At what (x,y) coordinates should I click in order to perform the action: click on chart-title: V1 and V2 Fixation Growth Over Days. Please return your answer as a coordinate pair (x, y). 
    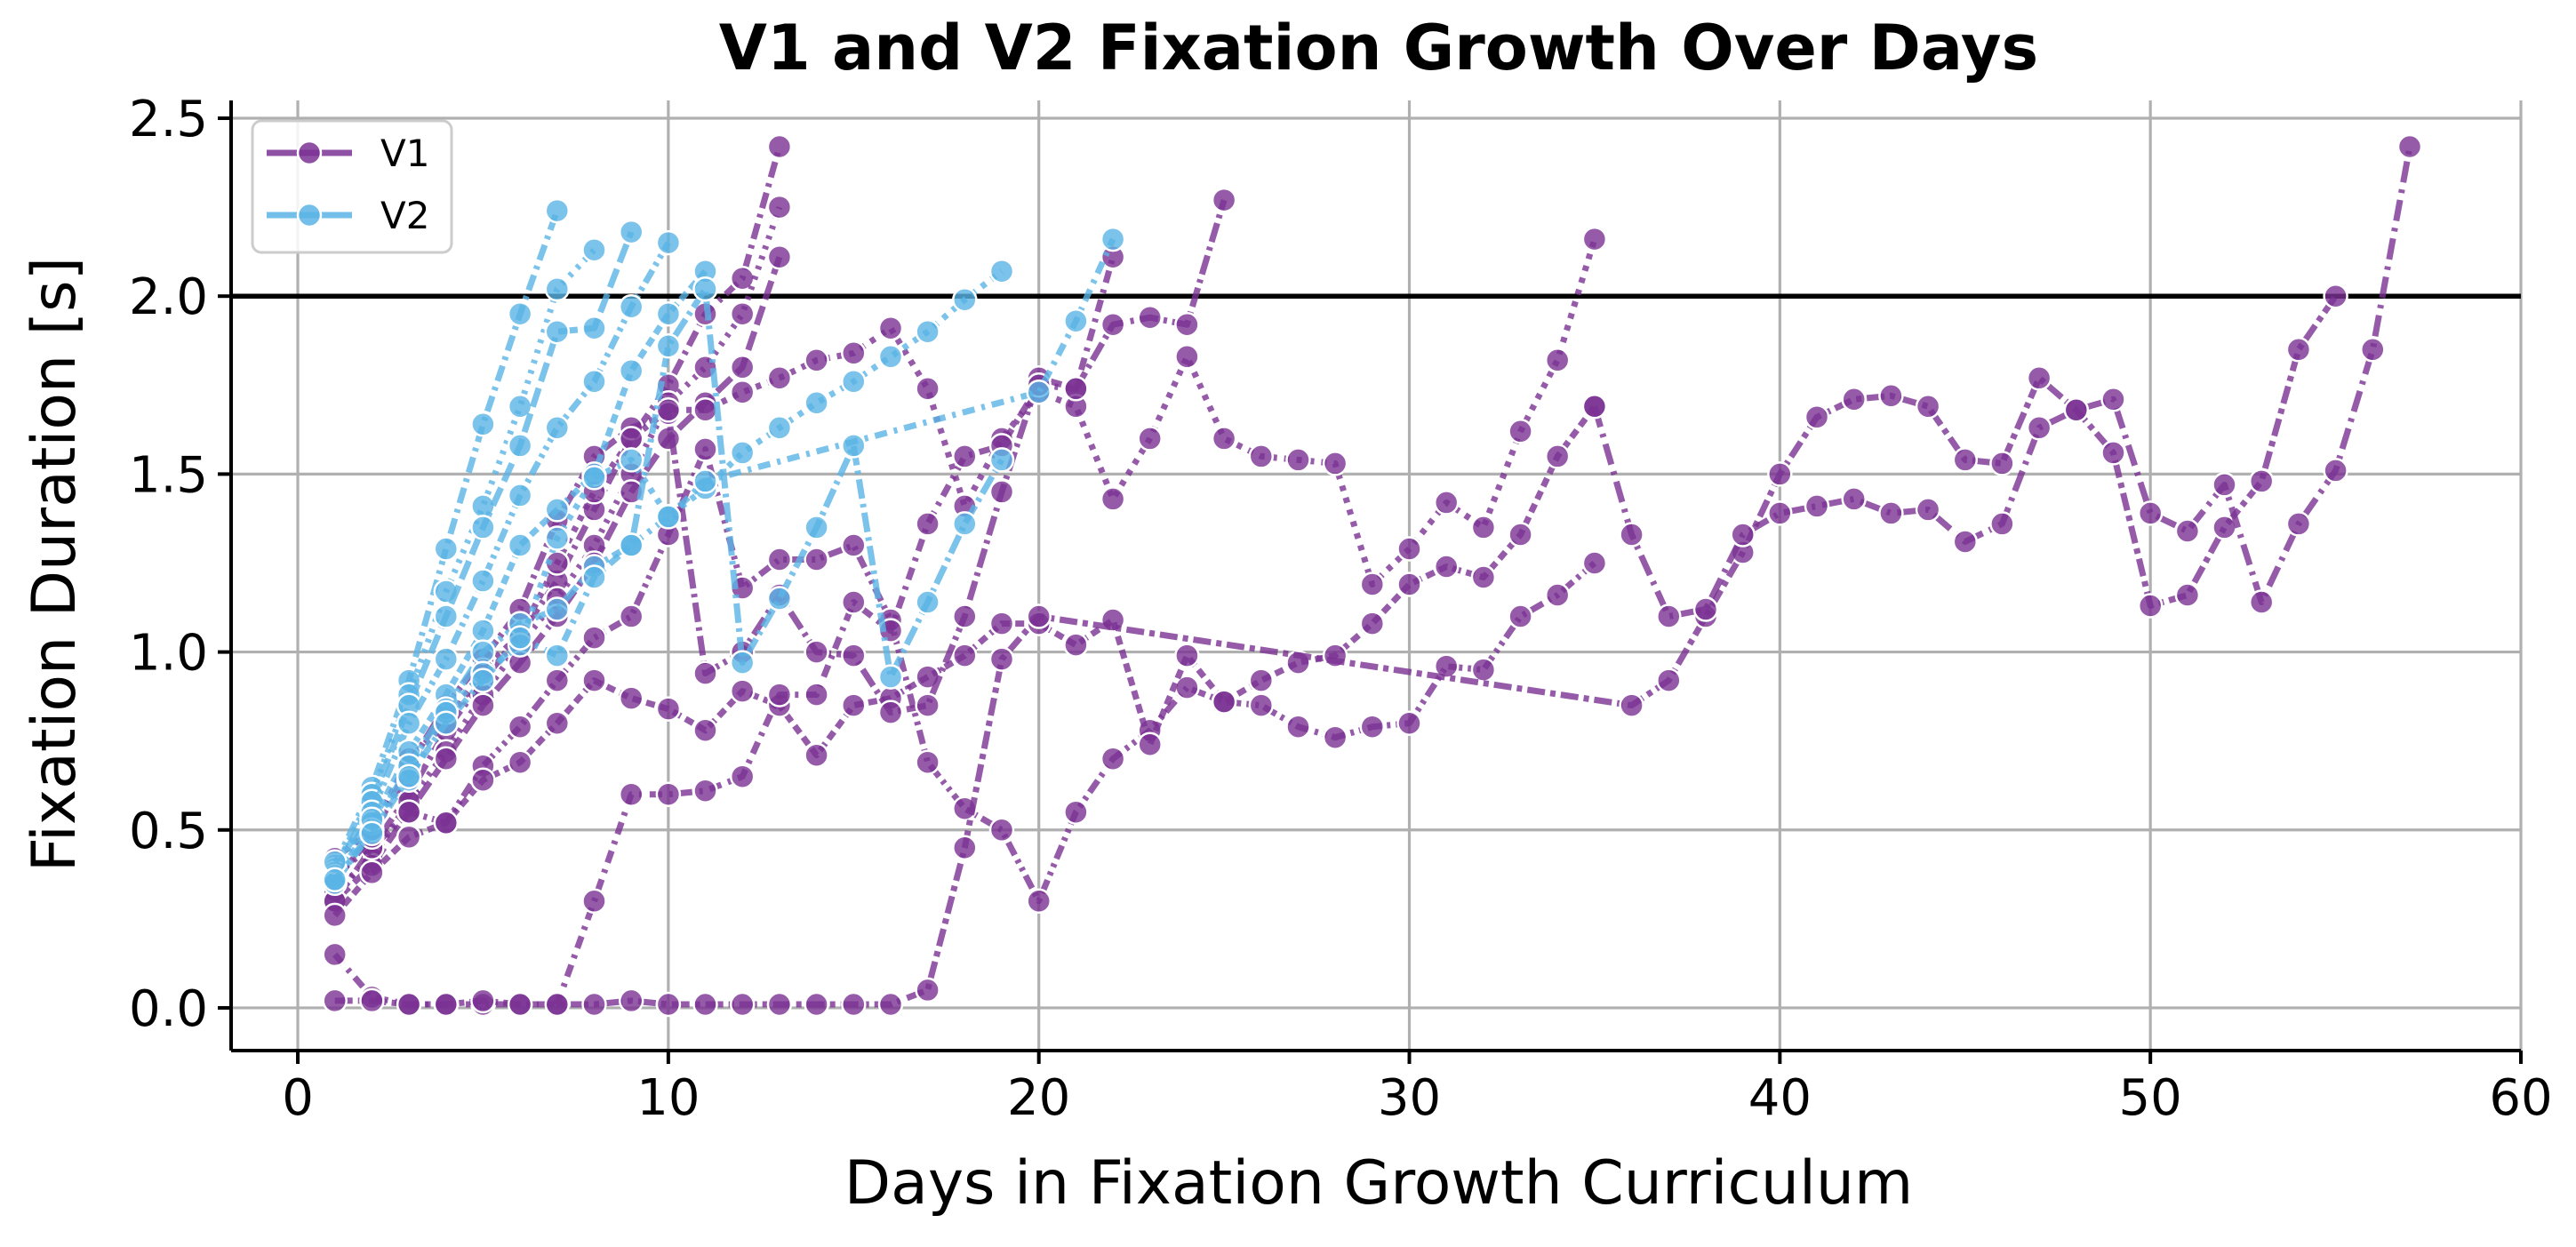
    Looking at the image, I should click on (1378, 48).